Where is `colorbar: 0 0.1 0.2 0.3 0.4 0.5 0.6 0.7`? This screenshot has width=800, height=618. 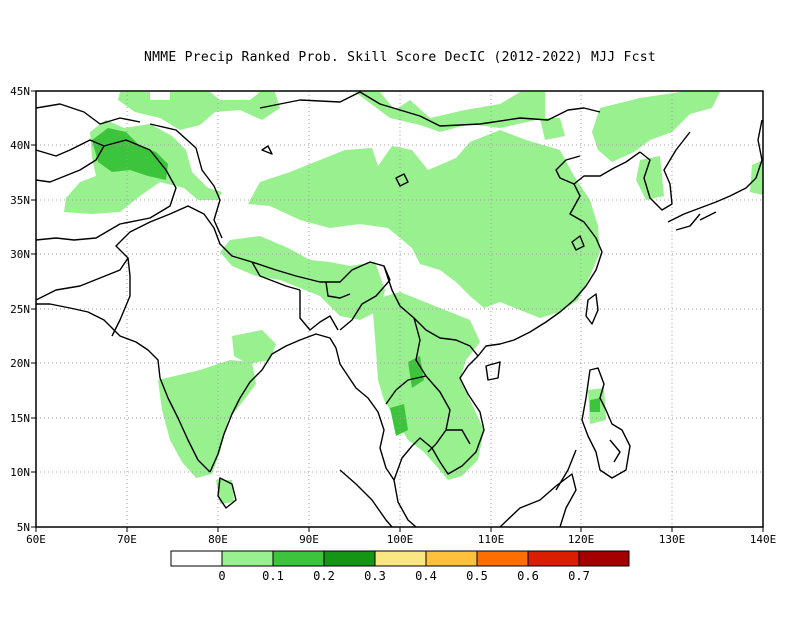
colorbar: 0 0.1 0.2 0.3 0.4 0.5 0.6 0.7 is located at coordinates (400, 566).